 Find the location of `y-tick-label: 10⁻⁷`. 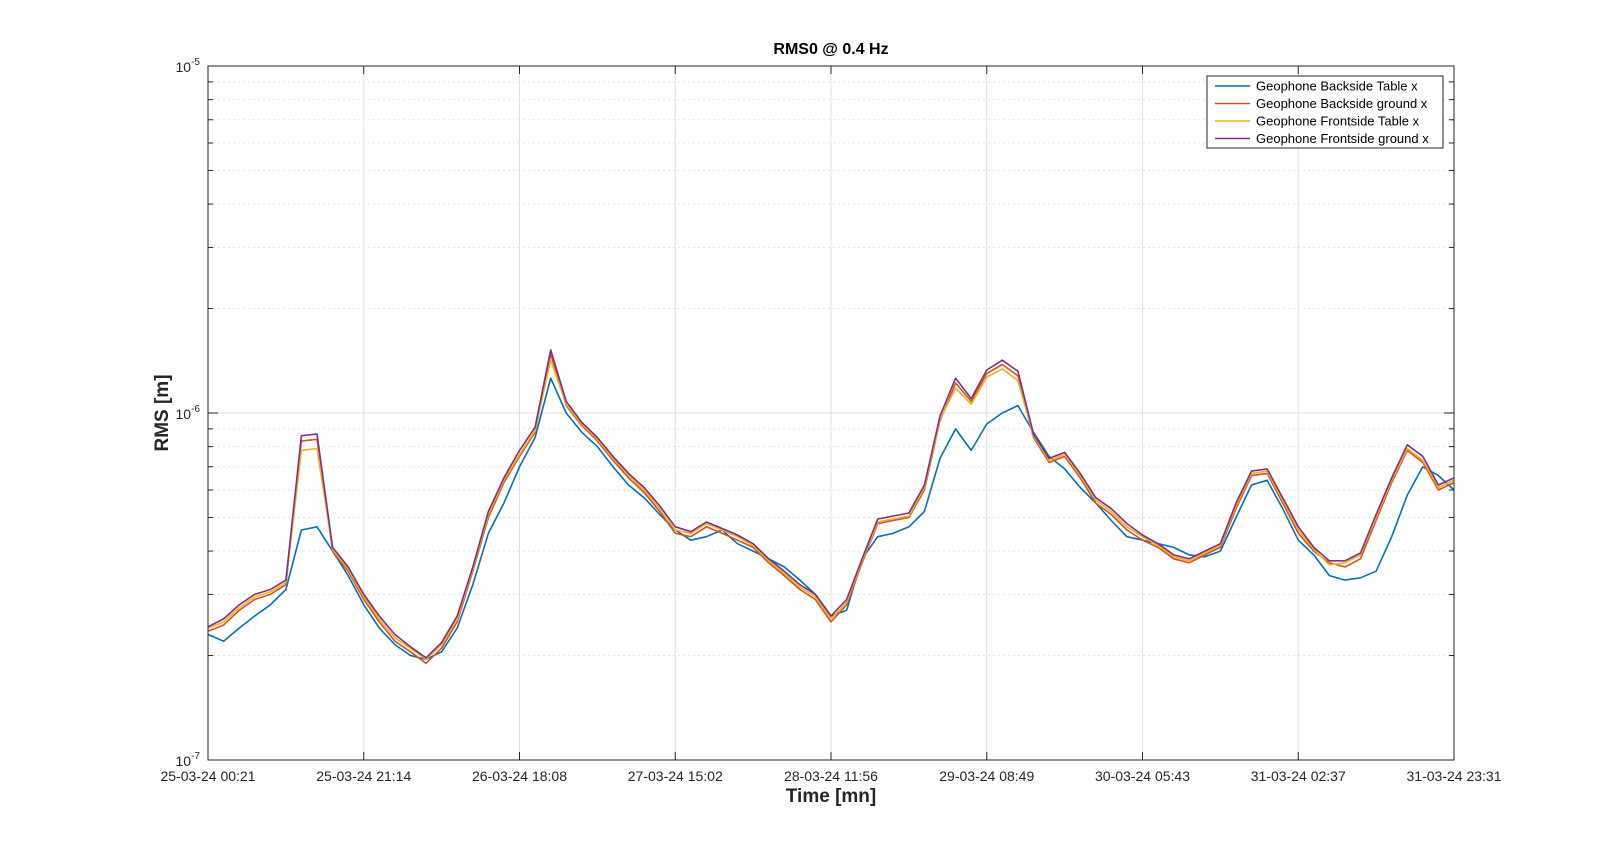

y-tick-label: 10⁻⁷ is located at coordinates (188, 760).